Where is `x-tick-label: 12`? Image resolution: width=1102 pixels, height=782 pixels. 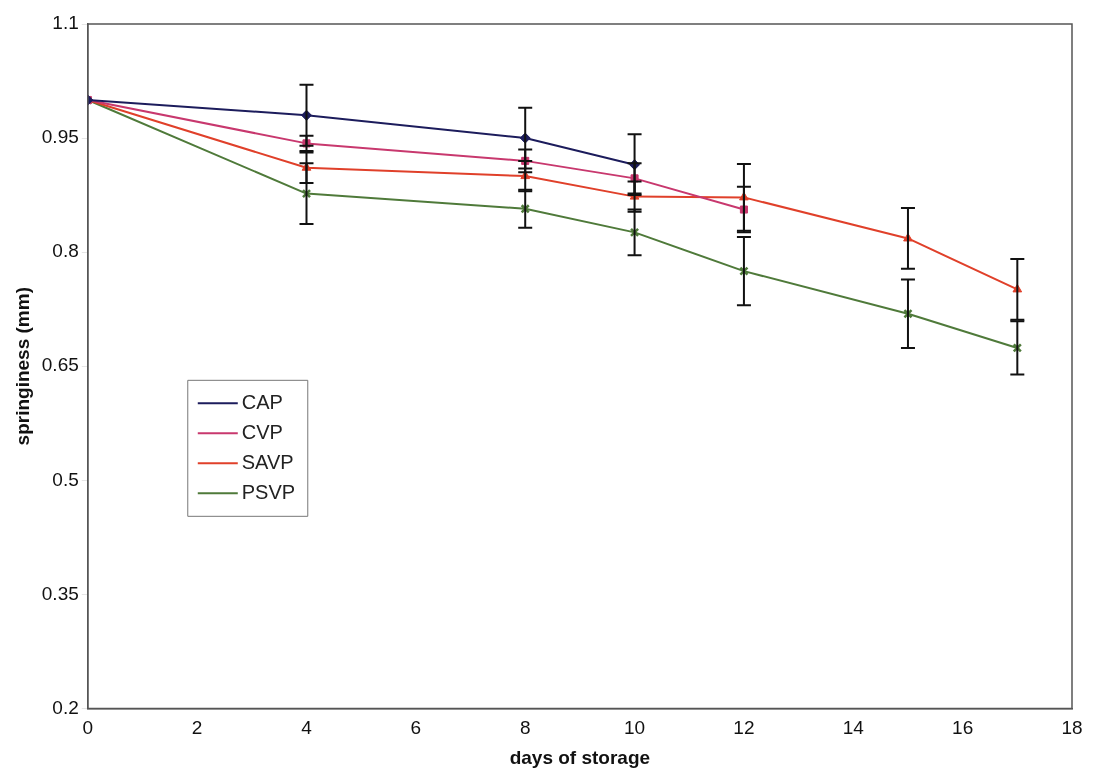
x-tick-label: 12 is located at coordinates (744, 728).